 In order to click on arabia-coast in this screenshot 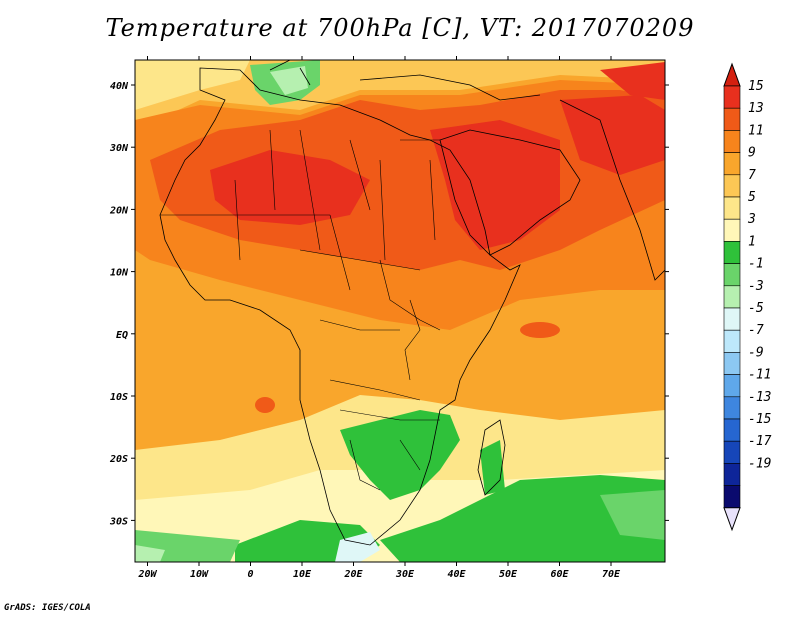, I will do `click(510, 192)`.